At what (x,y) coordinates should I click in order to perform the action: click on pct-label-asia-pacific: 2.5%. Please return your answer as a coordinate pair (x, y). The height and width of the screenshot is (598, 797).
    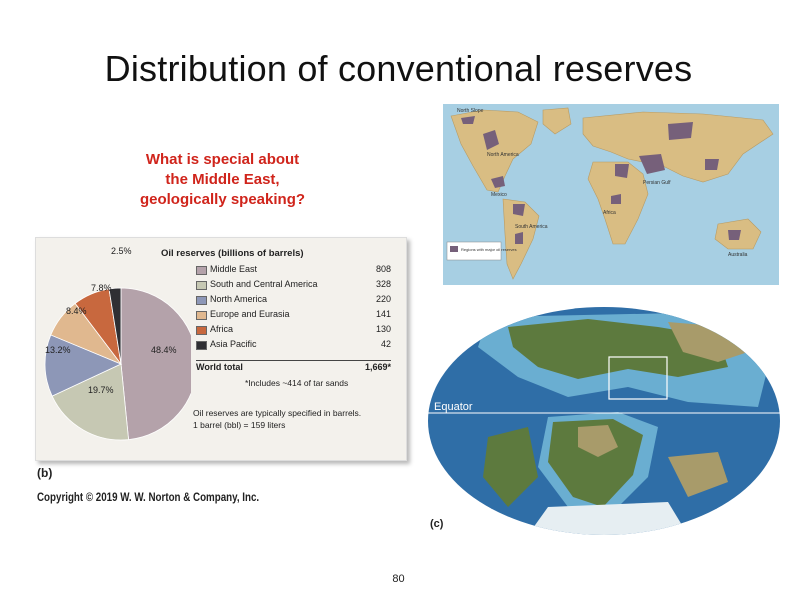
    Looking at the image, I should click on (121, 251).